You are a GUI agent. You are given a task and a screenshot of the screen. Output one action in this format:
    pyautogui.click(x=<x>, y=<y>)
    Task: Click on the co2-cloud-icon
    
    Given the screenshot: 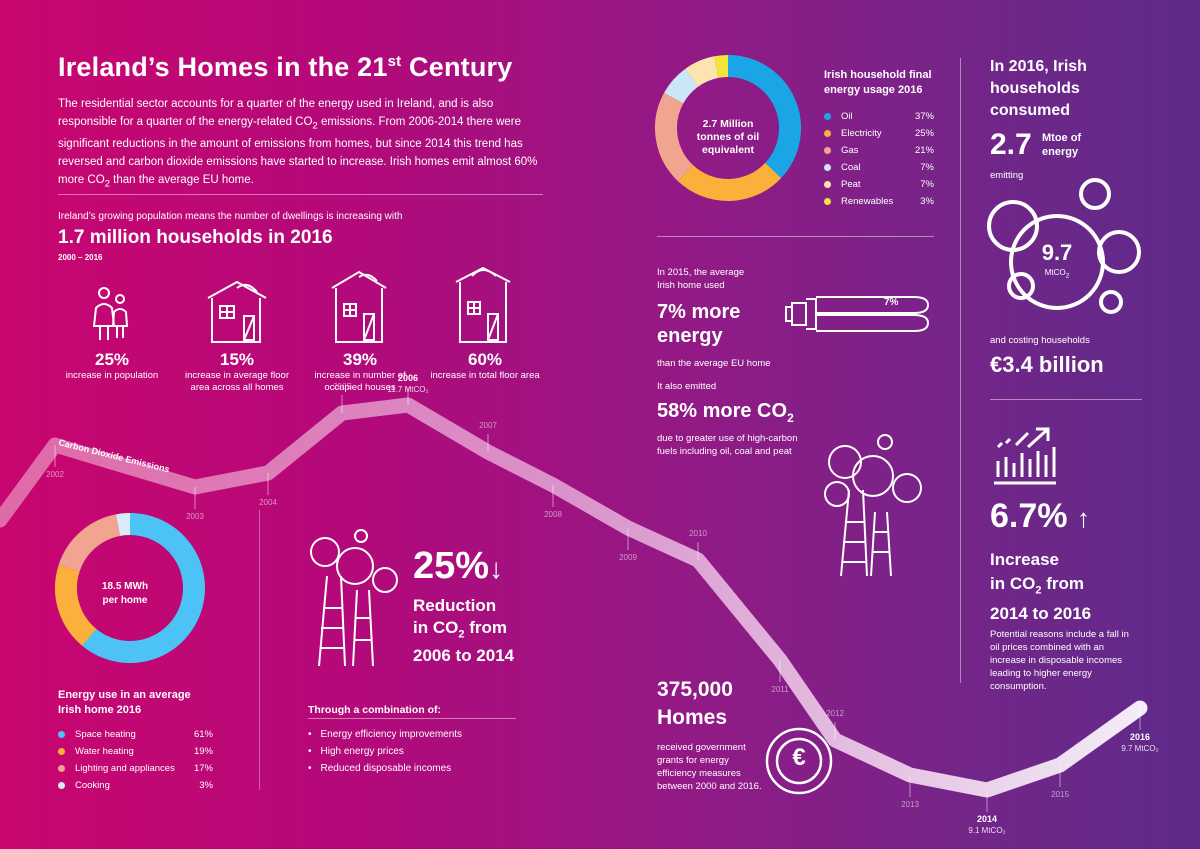 What is the action you would take?
    pyautogui.click(x=1064, y=246)
    